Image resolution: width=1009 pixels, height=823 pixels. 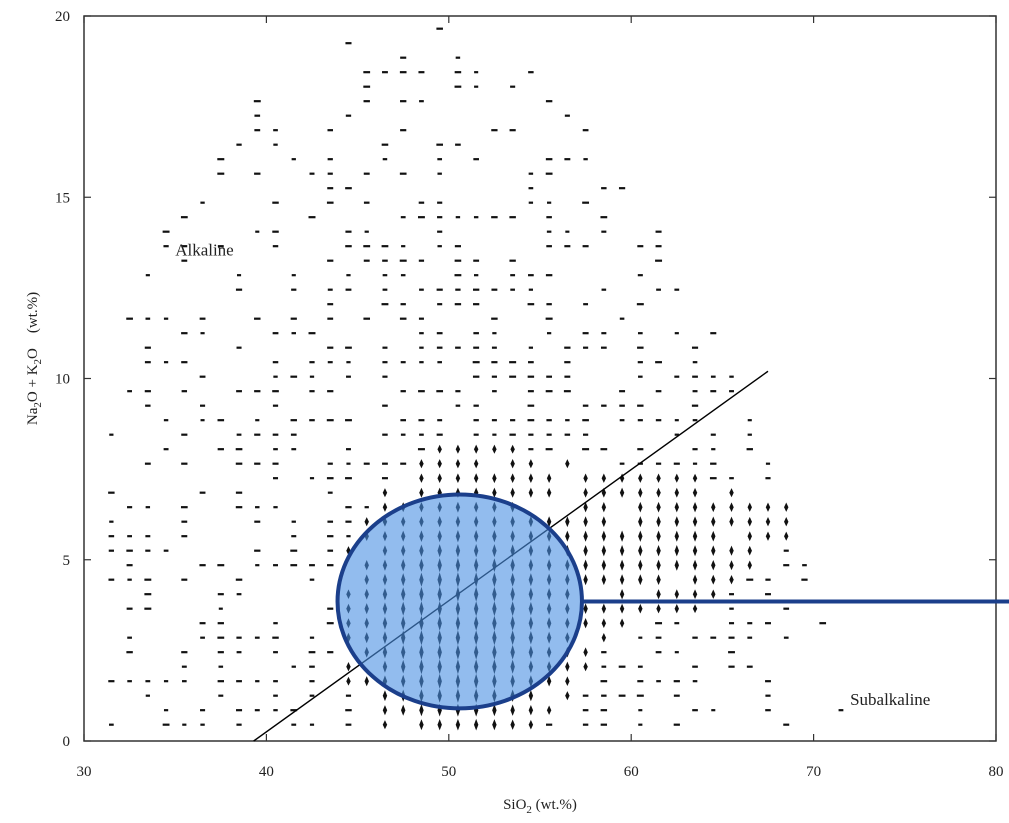 What do you see at coordinates (554, 805) in the screenshot?
I see `x-axis-label-suffix: (wt.%)` at bounding box center [554, 805].